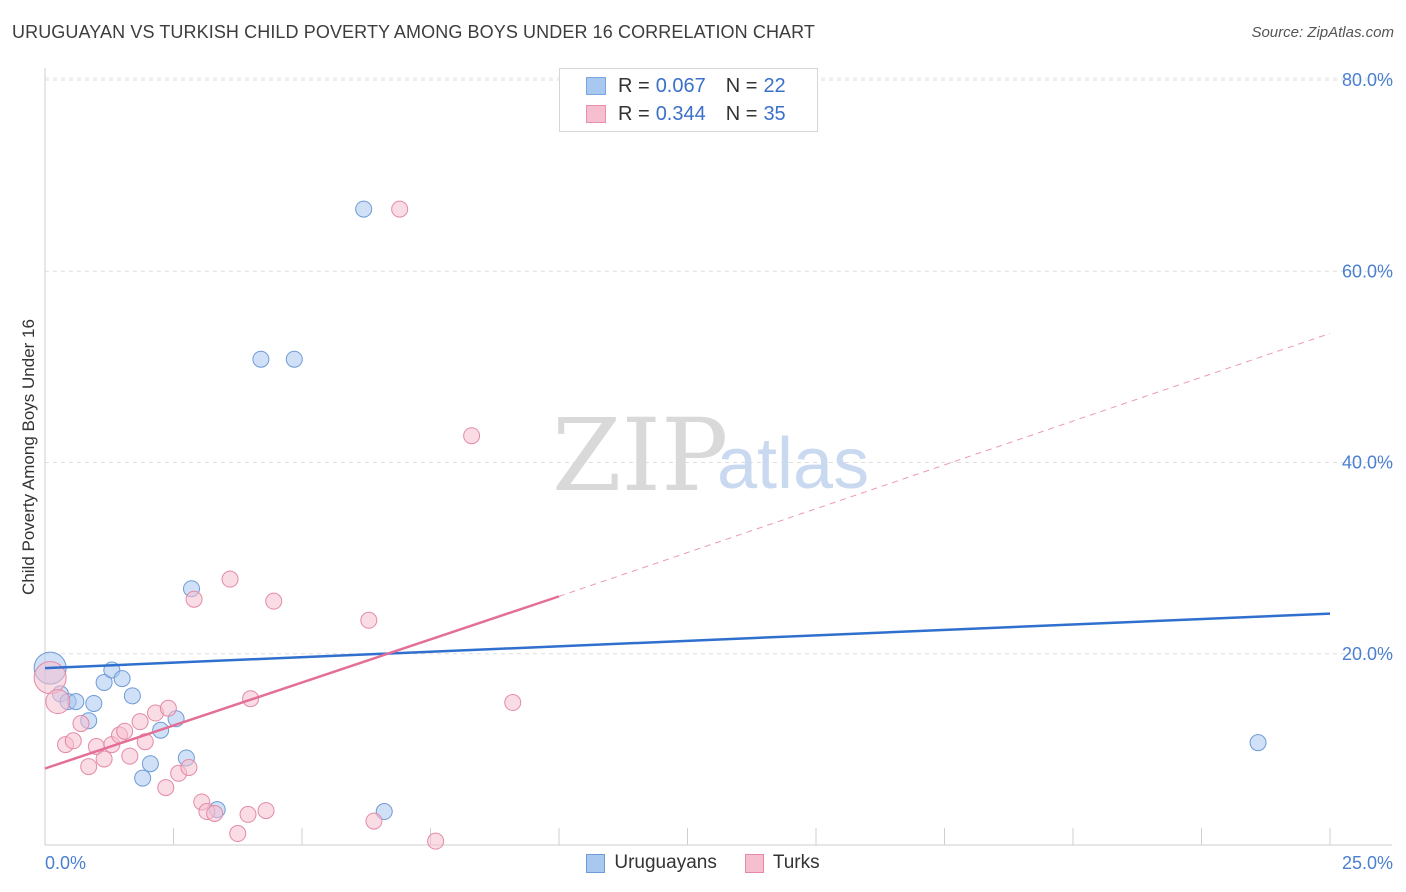 This screenshot has width=1406, height=892. What do you see at coordinates (1322, 32) in the screenshot?
I see `source-label: Source: ZipAtlas.com` at bounding box center [1322, 32].